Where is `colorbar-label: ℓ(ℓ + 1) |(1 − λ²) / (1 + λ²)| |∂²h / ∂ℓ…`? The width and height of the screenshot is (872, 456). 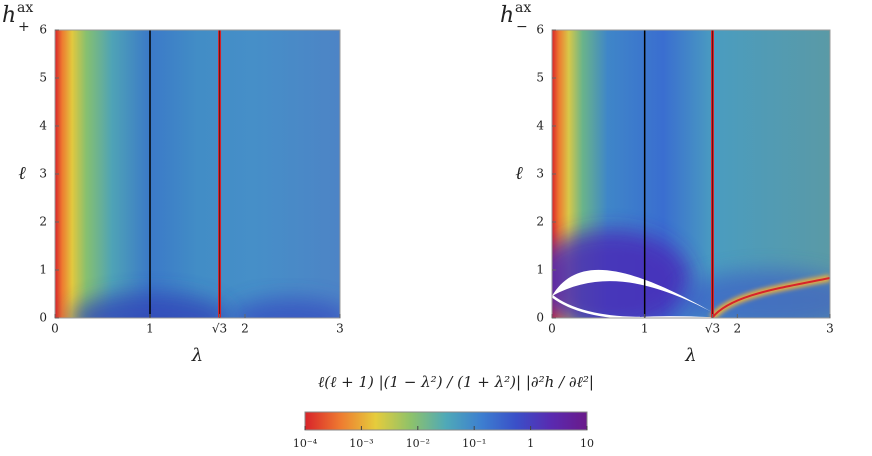 colorbar-label: ℓ(ℓ + 1) |(1 − λ²) / (1 + λ²)| |∂²h / ∂ℓ… is located at coordinates (456, 382).